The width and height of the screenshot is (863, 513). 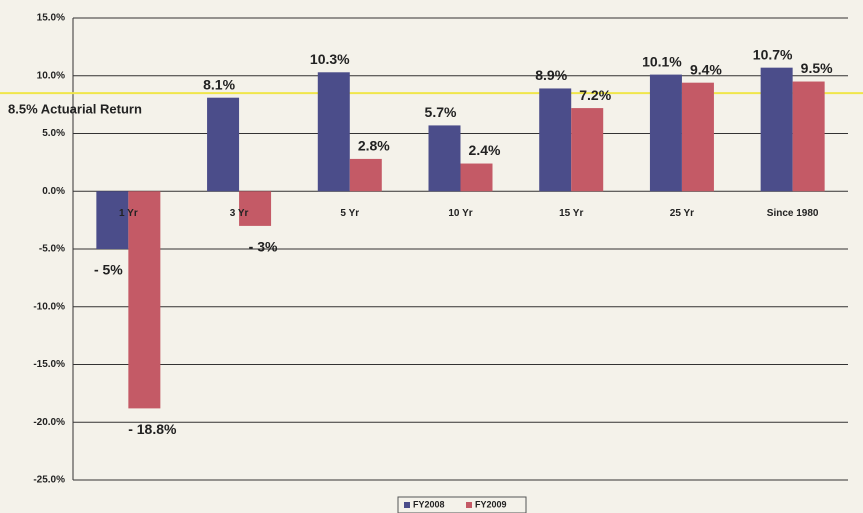 What do you see at coordinates (682, 213) in the screenshot?
I see `x-tick-label: 25 Yr` at bounding box center [682, 213].